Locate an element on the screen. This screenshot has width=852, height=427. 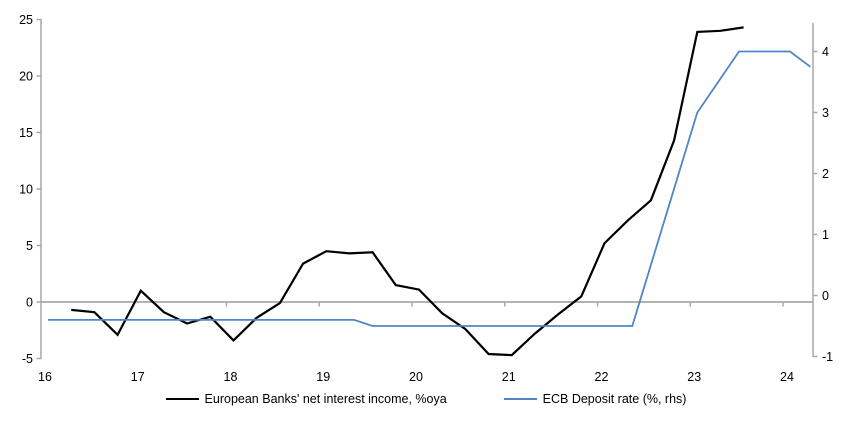
y-left-tick-label: 10 is located at coordinates (26, 190).